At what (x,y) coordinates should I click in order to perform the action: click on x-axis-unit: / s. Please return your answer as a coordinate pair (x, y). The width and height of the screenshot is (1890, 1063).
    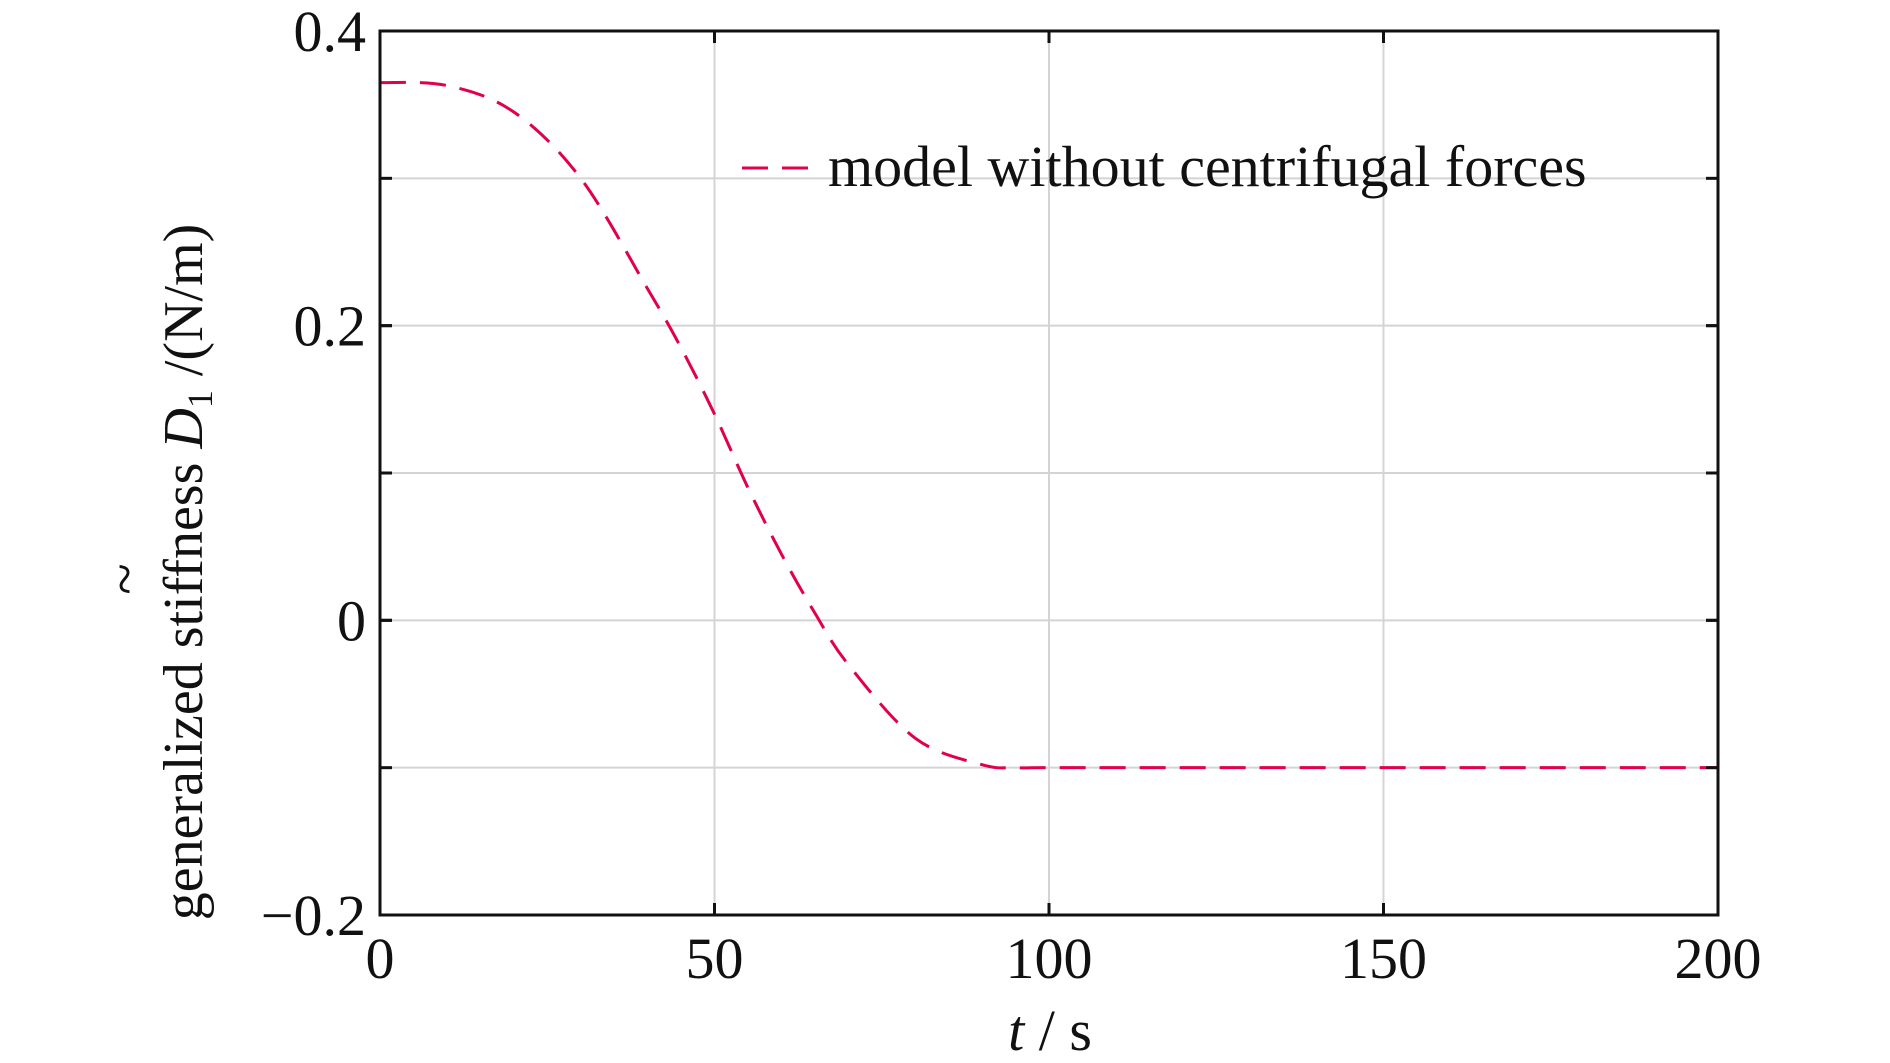
    Looking at the image, I should click on (1058, 1030).